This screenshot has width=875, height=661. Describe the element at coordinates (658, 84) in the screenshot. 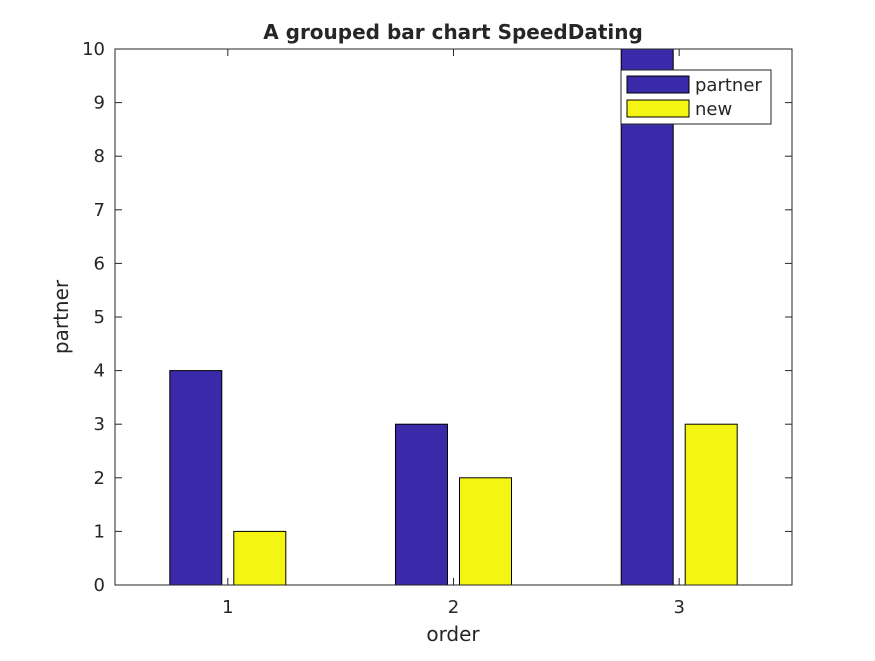

I see `legend-swatch-partner` at that location.